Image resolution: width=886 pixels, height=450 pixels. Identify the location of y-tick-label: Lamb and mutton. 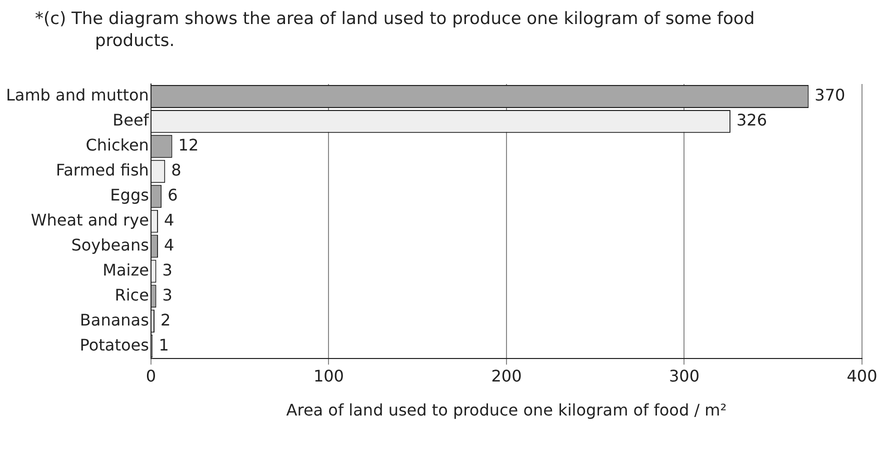
(77, 95).